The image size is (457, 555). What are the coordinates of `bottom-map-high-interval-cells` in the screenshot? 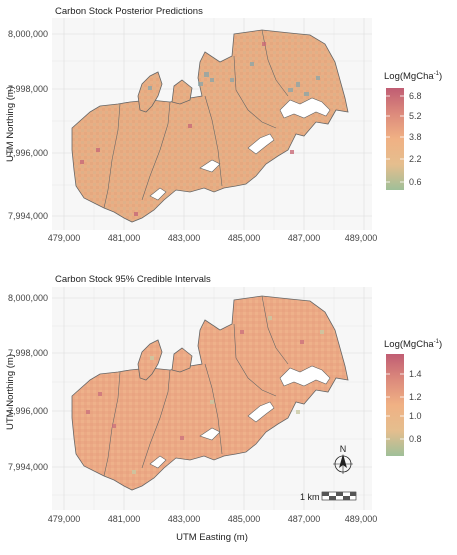 It's located at (195, 385).